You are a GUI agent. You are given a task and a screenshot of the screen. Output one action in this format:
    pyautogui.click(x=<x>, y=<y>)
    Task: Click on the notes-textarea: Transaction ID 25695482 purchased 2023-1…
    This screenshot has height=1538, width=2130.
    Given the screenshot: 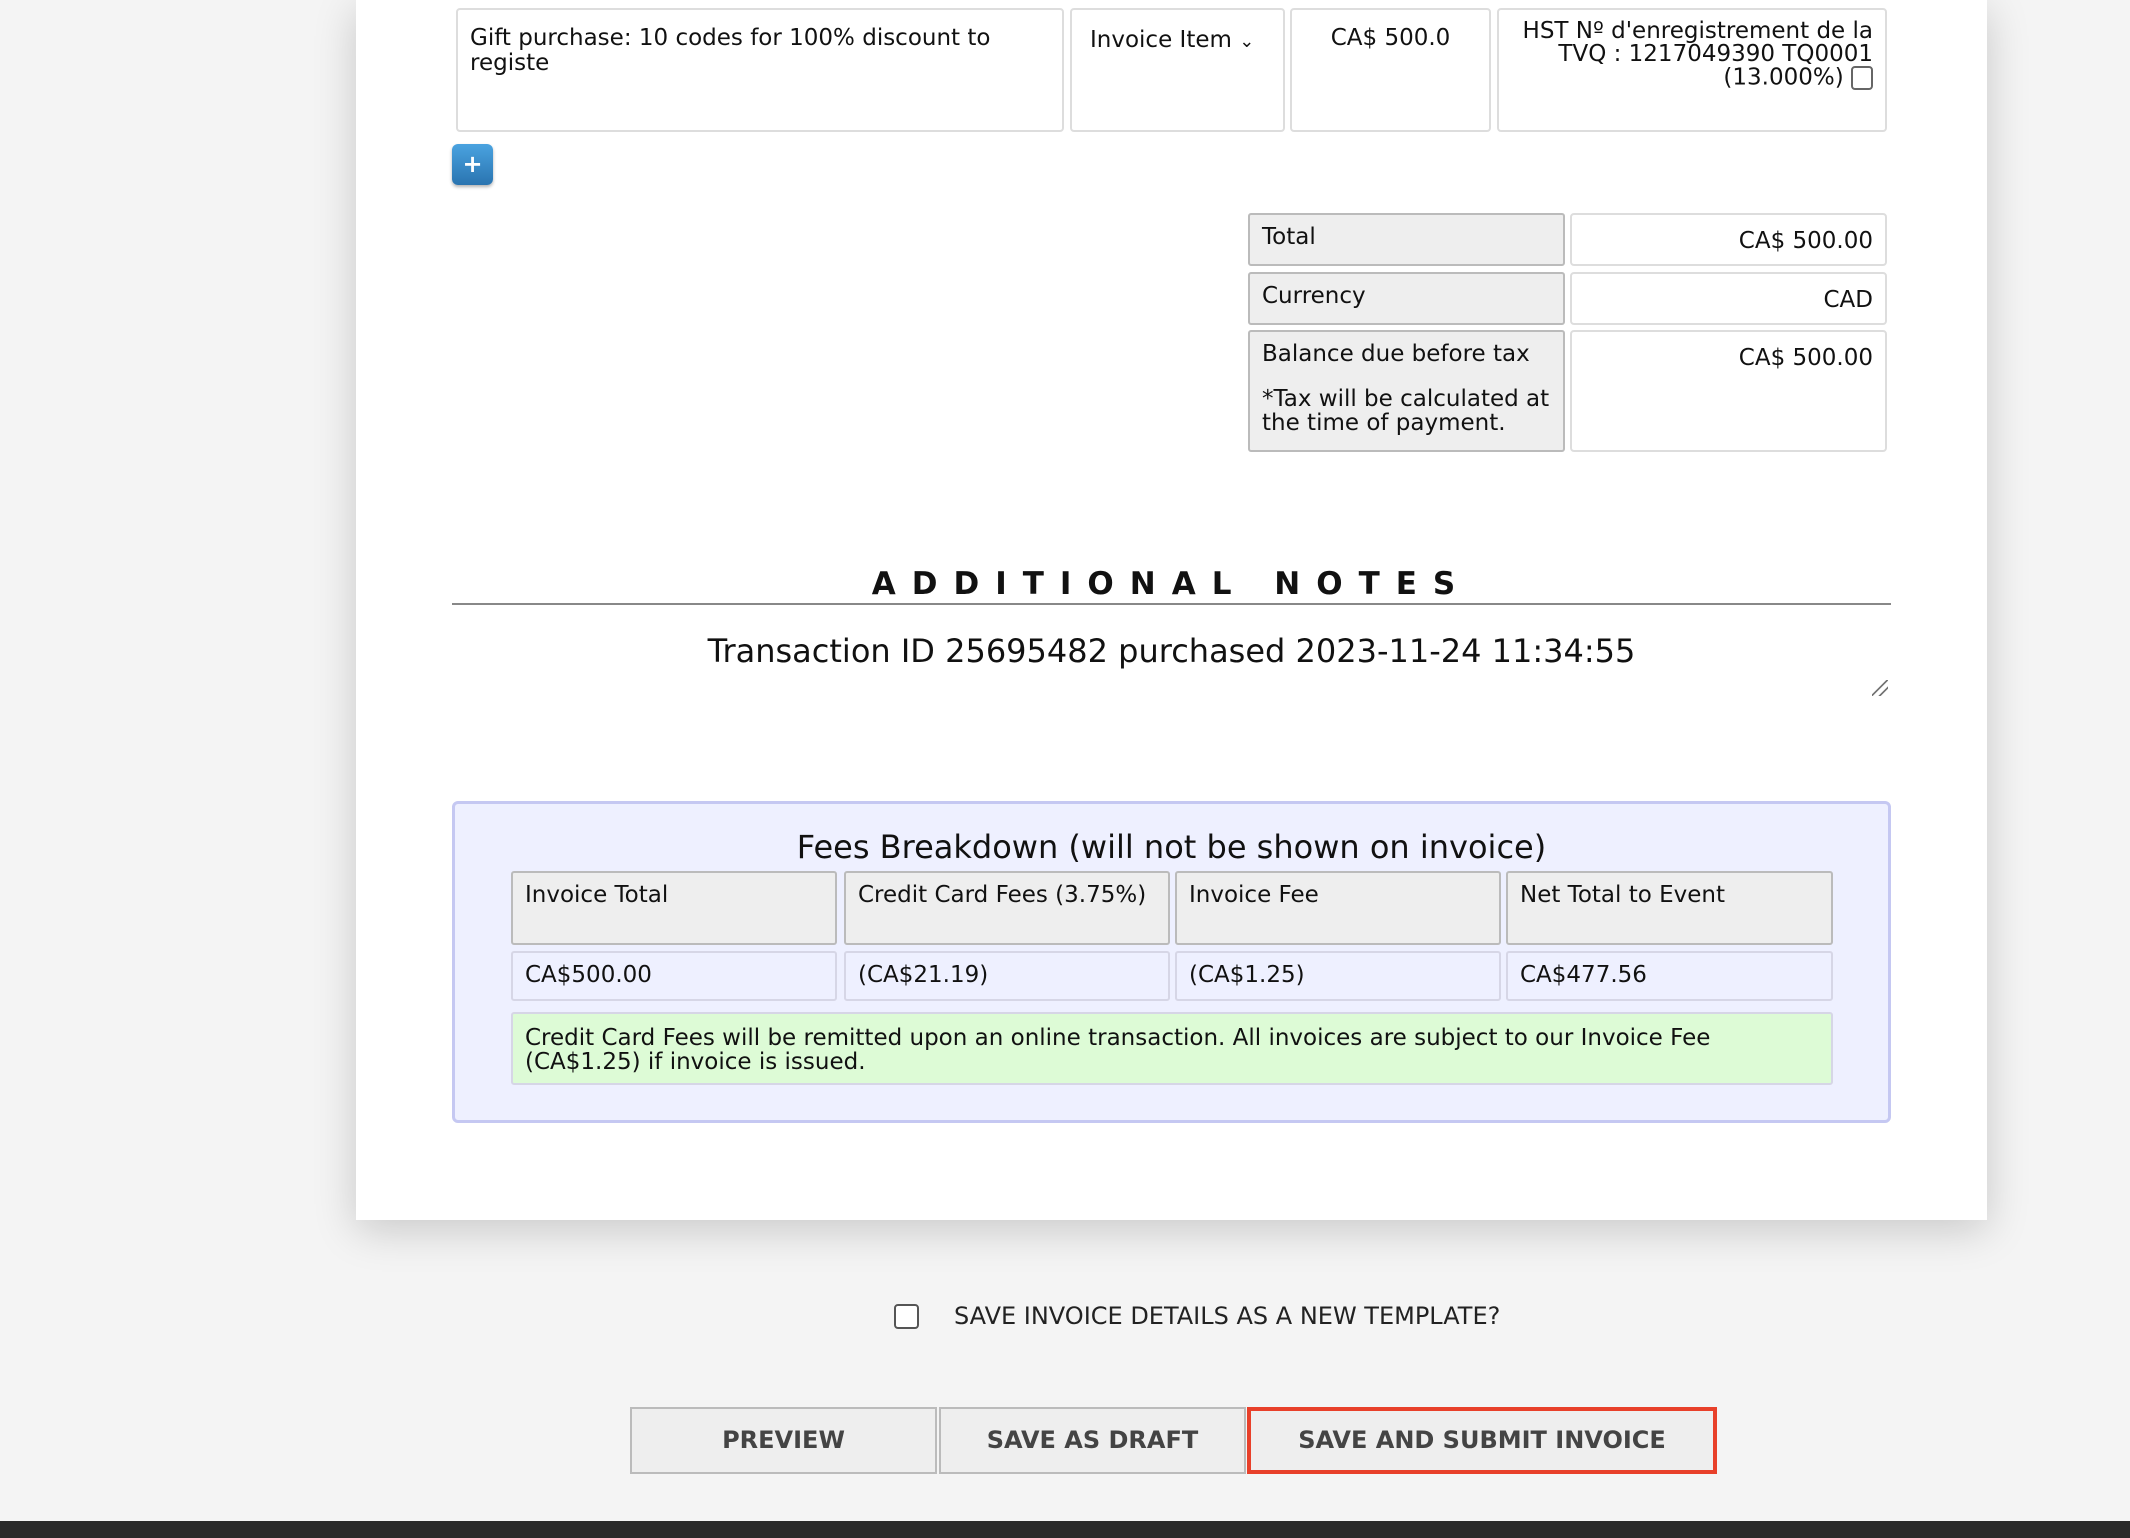 What is the action you would take?
    pyautogui.click(x=1171, y=651)
    